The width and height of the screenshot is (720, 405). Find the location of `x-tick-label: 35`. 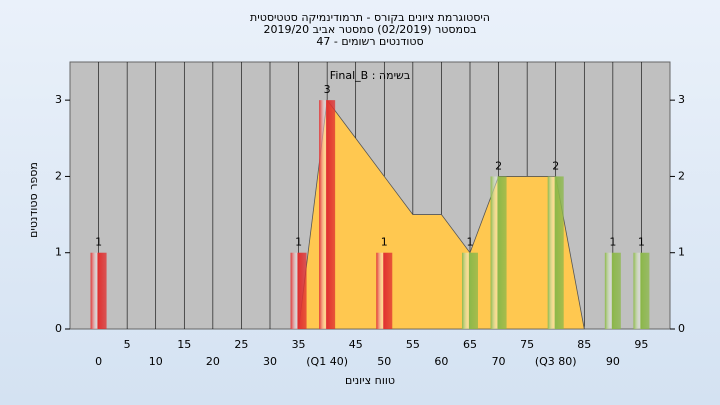

x-tick-label: 35 is located at coordinates (299, 344).